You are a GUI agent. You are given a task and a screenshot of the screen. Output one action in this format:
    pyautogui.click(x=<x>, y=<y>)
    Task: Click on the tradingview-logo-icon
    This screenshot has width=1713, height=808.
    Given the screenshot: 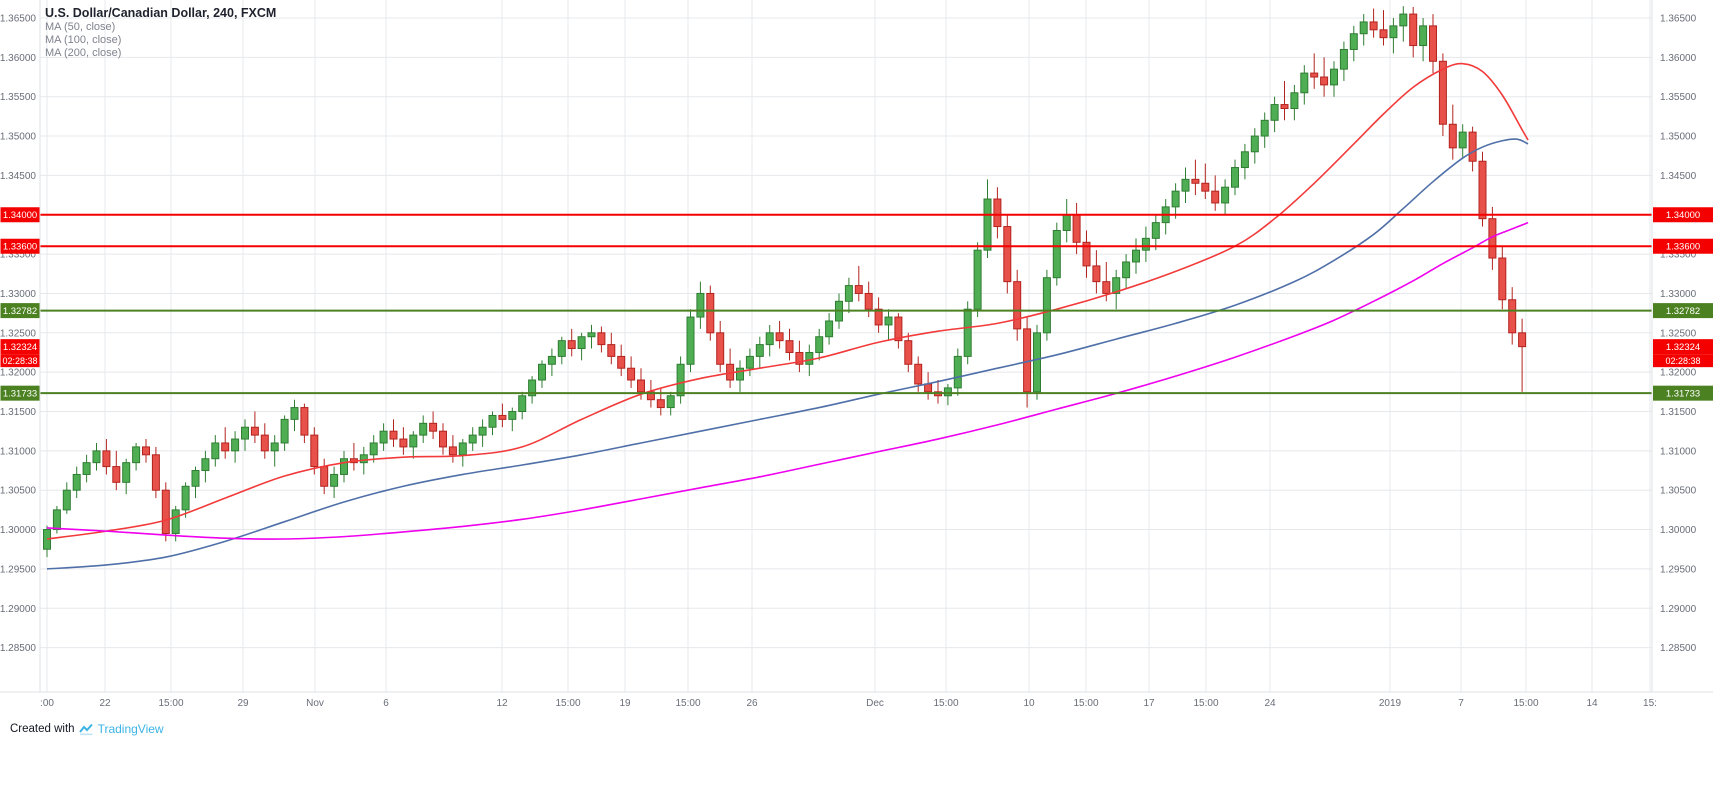 What is the action you would take?
    pyautogui.click(x=86, y=729)
    